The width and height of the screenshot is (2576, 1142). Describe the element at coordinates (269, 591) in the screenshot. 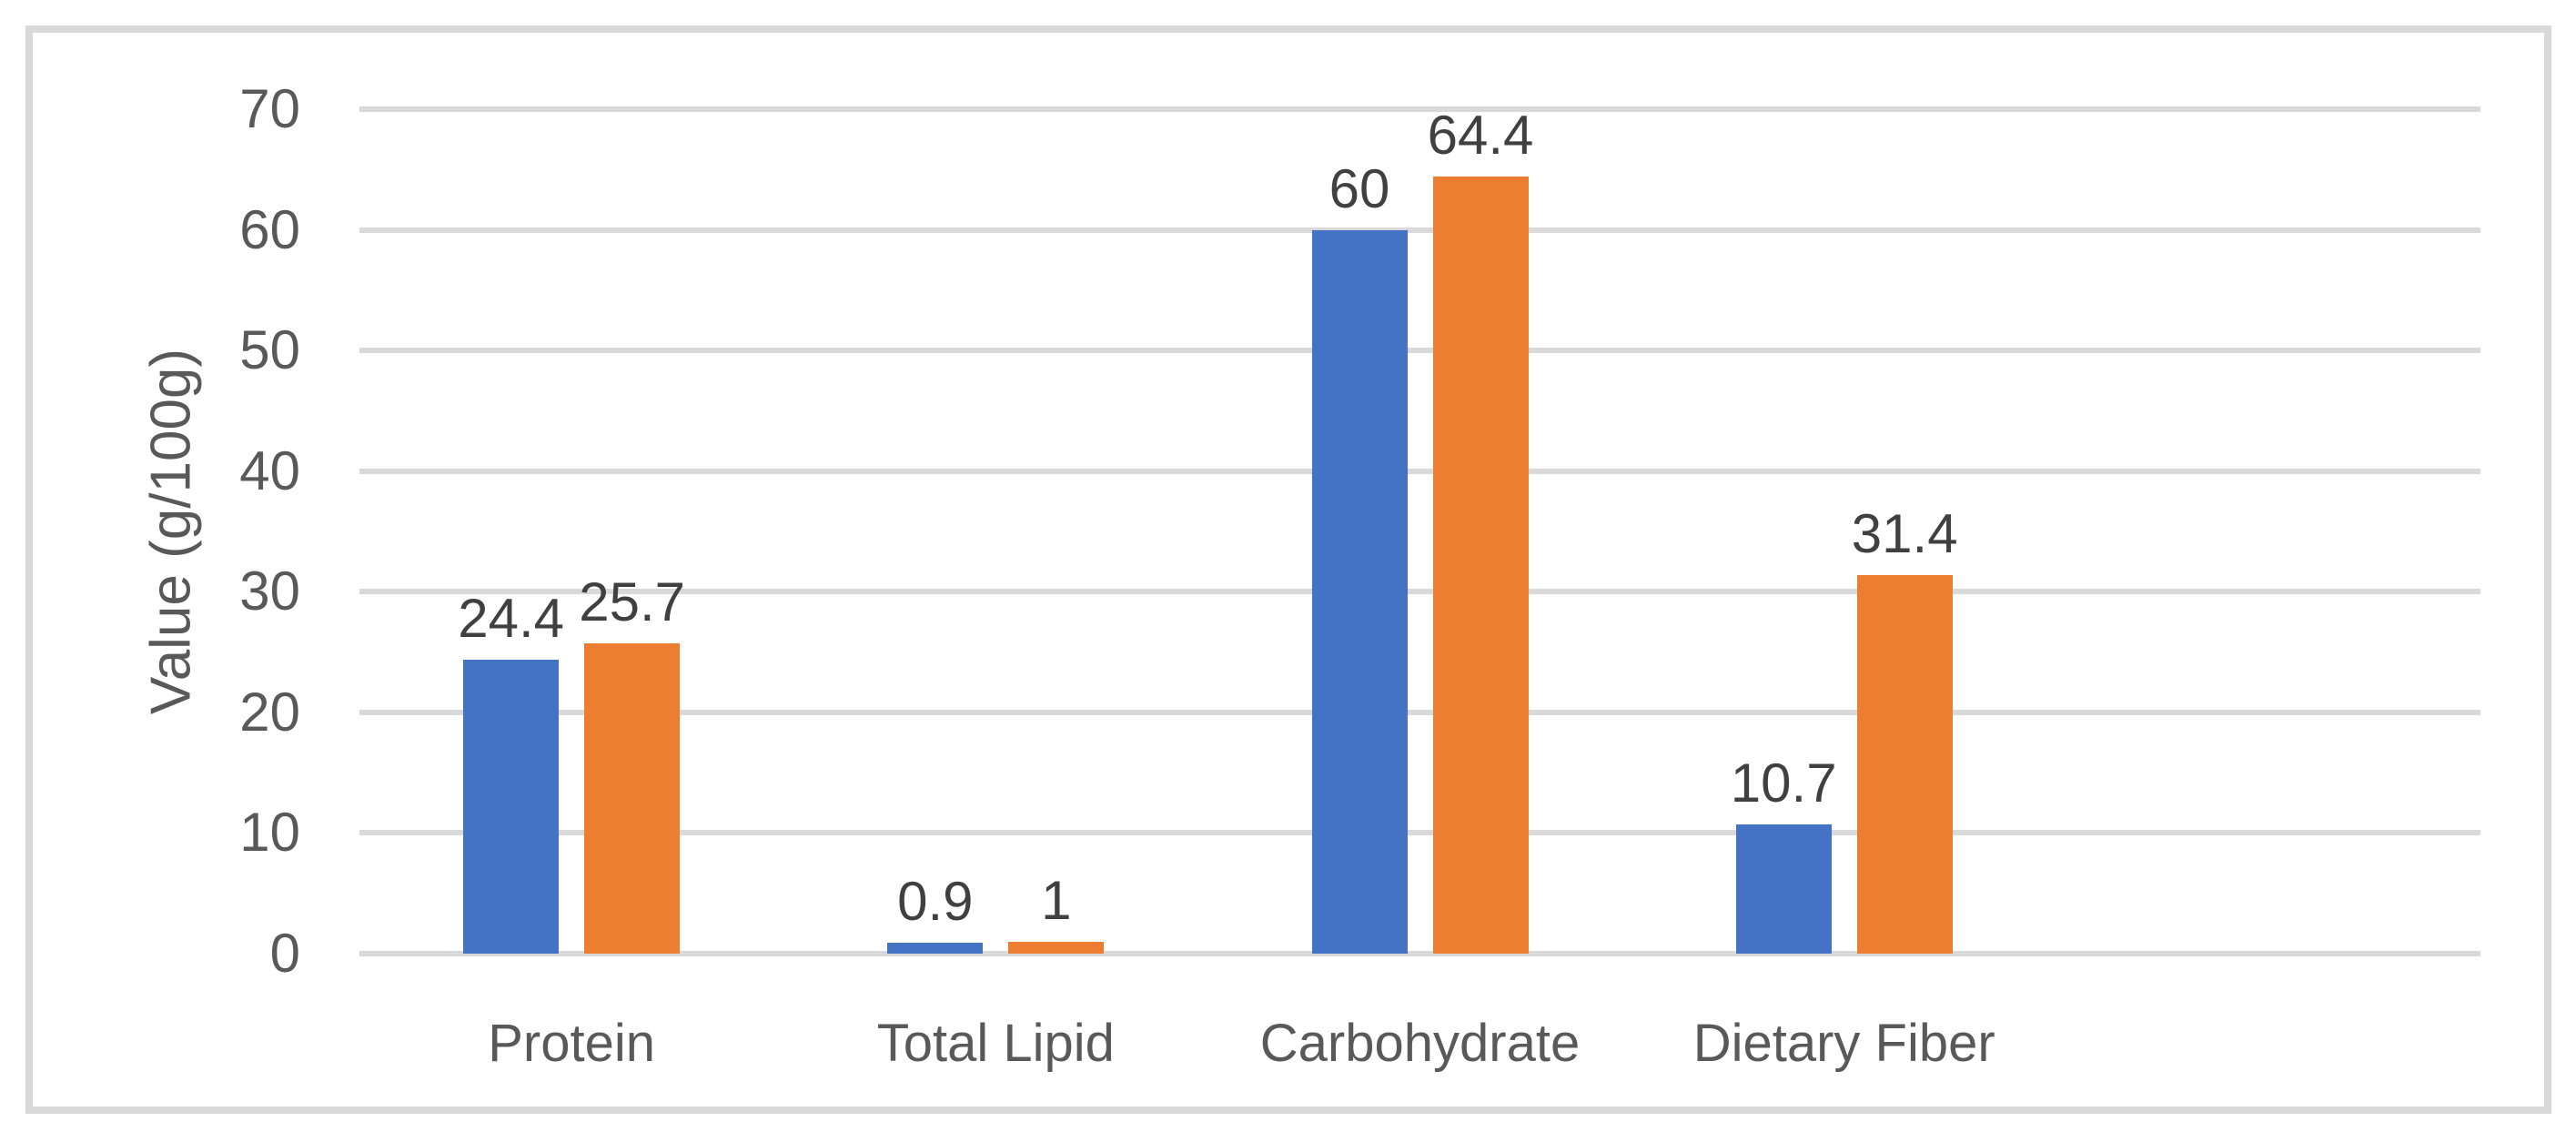

I see `y-tick-30: 30` at that location.